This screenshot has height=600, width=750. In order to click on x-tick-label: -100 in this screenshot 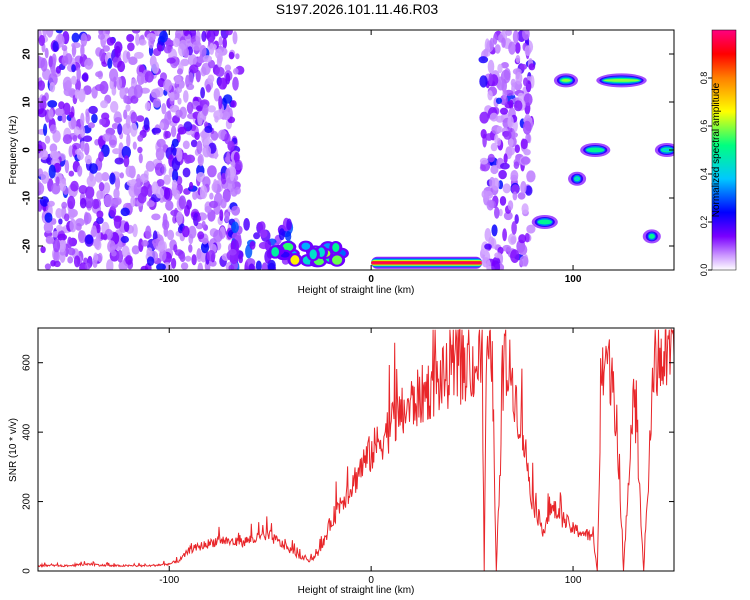, I will do `click(169, 580)`.